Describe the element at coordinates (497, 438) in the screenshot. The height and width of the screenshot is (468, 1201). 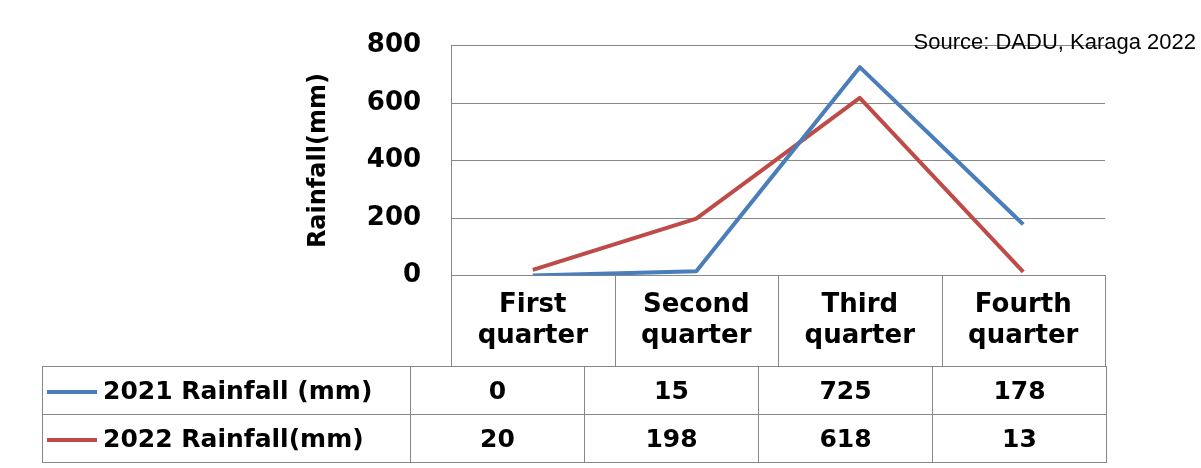
I see `data-label: 20` at that location.